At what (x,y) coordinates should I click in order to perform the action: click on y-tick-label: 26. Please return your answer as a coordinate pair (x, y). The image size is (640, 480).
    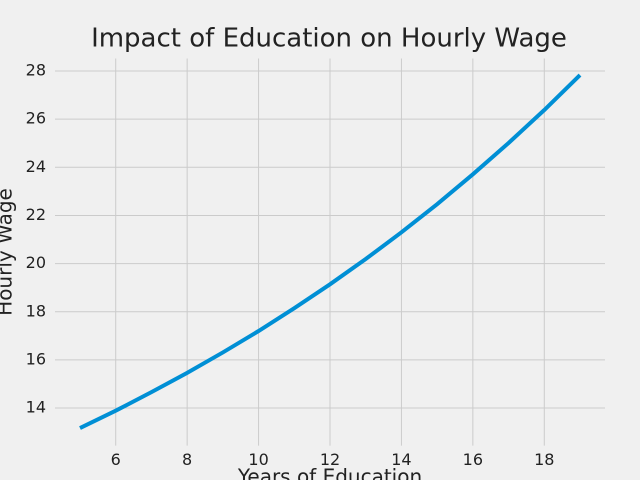
    Looking at the image, I should click on (36, 118).